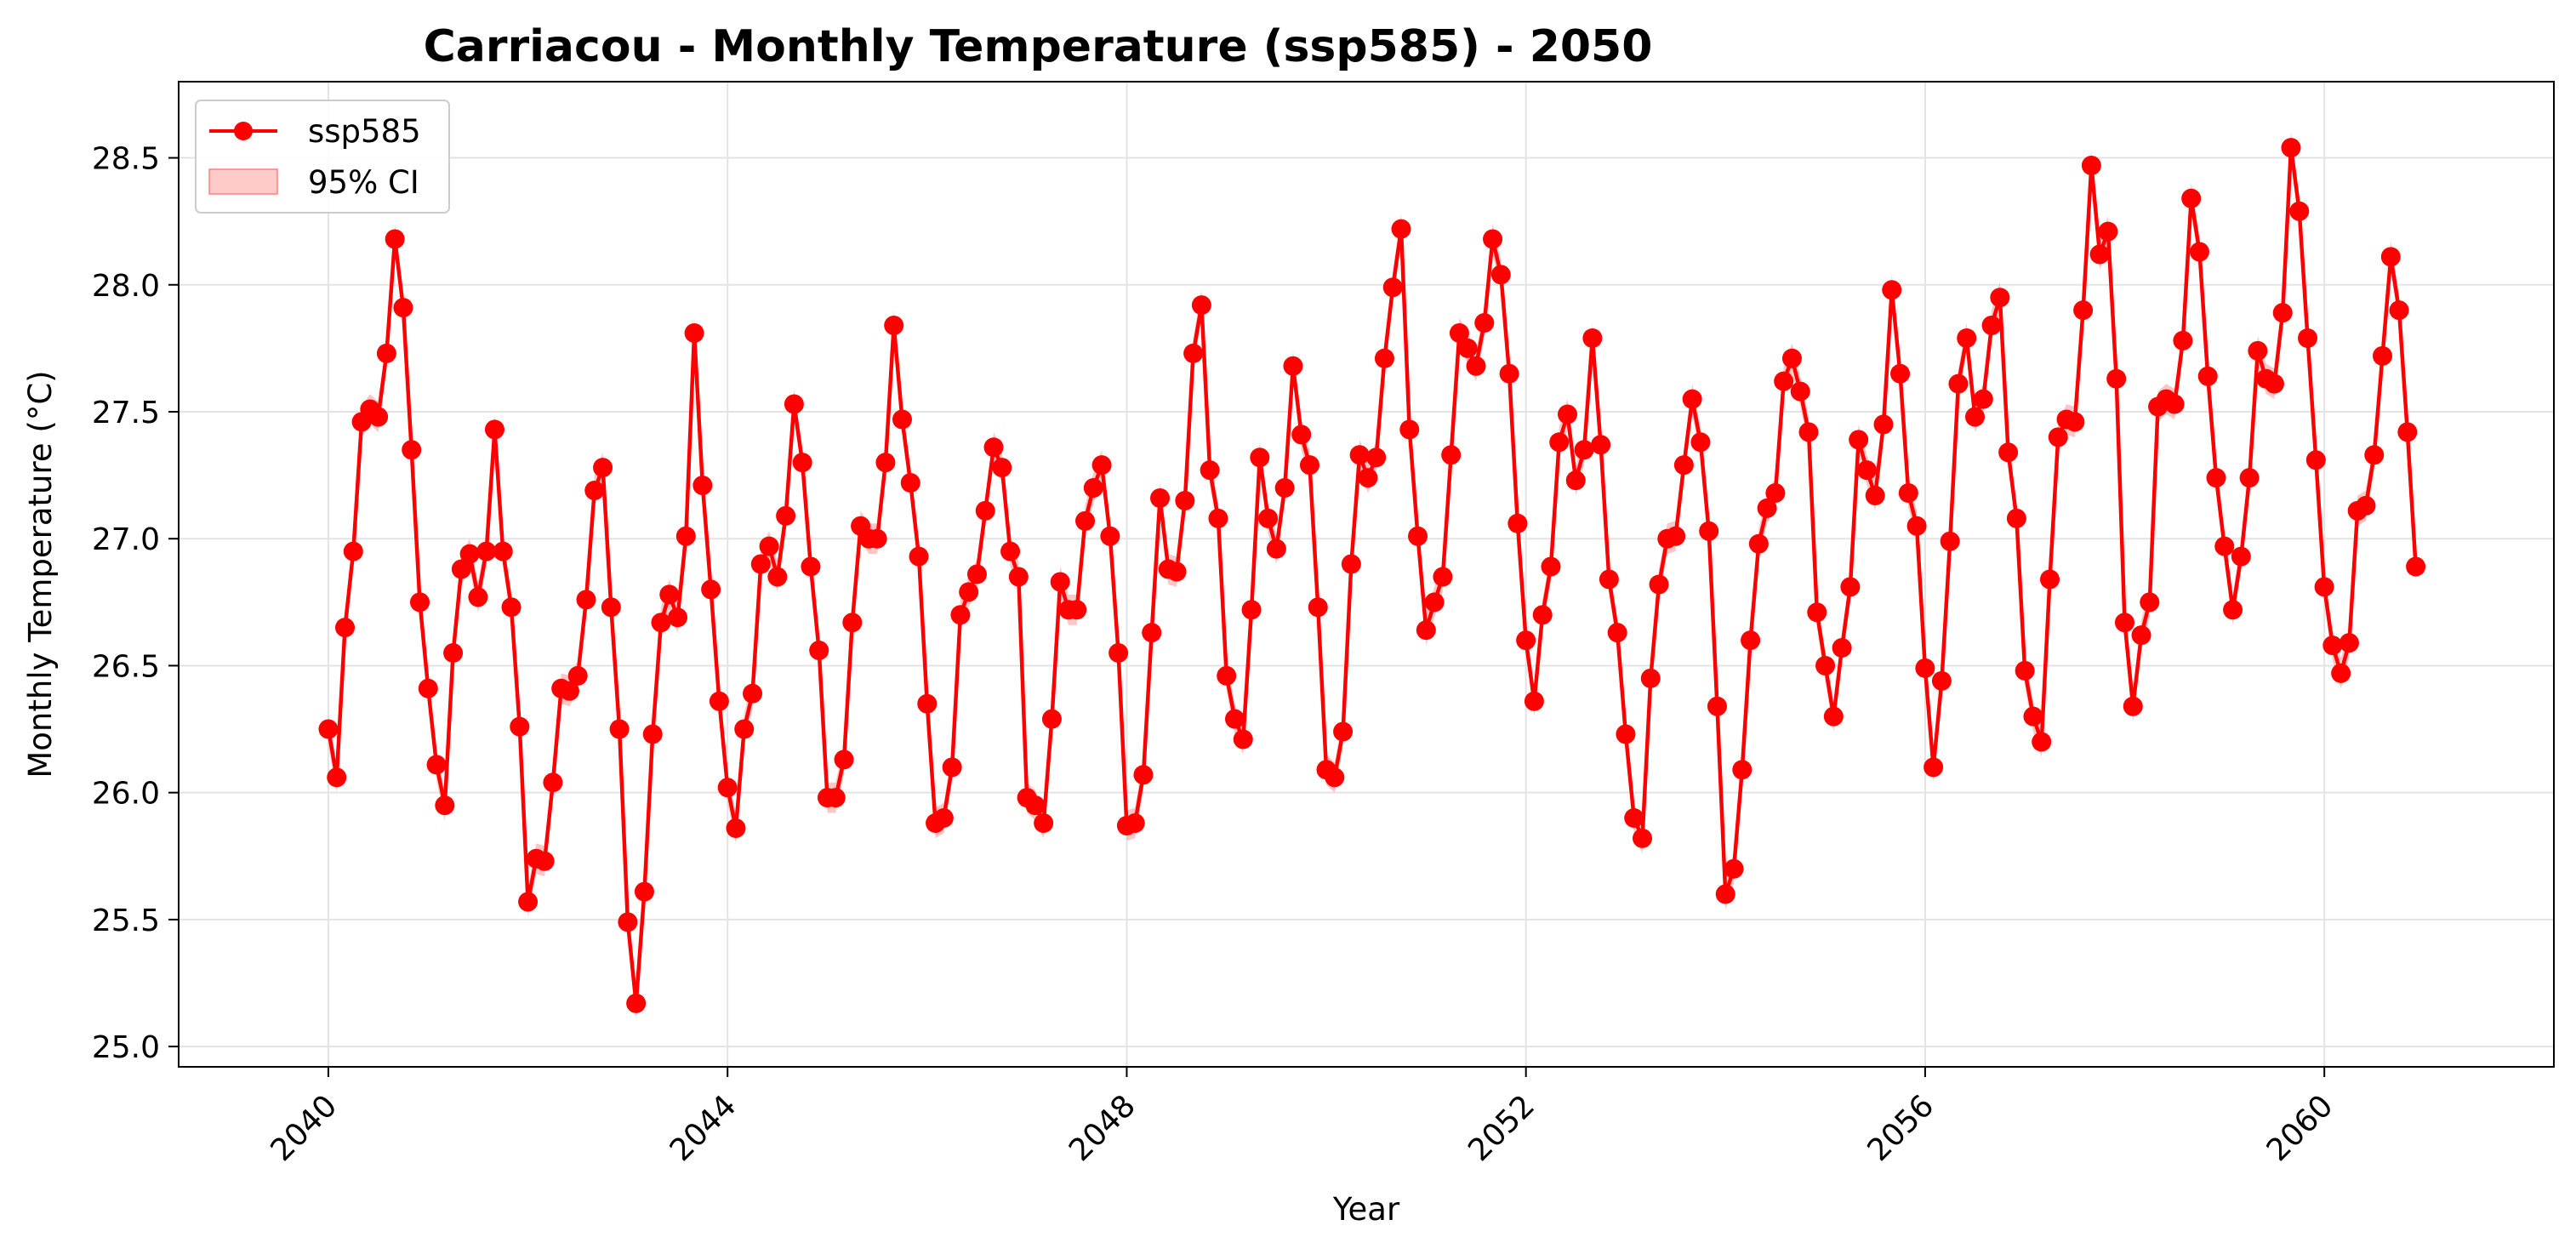 The image size is (2576, 1254). Describe the element at coordinates (126, 1048) in the screenshot. I see `y-tick-label: 25.0` at that location.